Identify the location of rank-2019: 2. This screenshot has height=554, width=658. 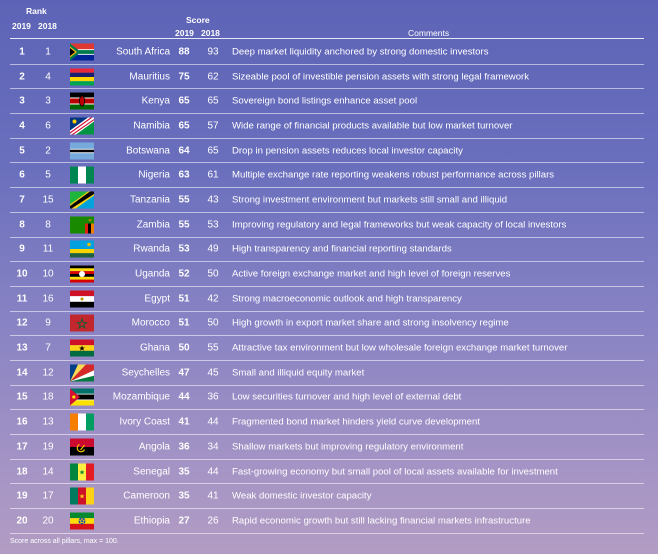
(22, 77).